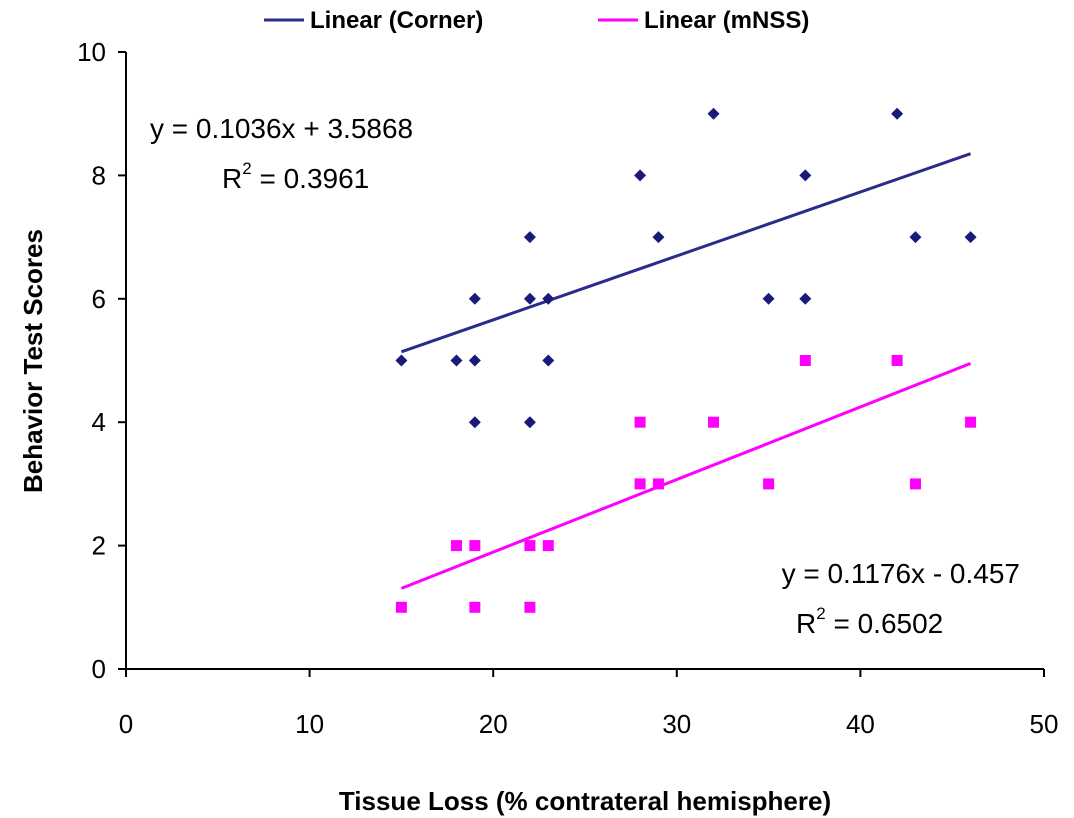 The height and width of the screenshot is (818, 1074). I want to click on r-squared-label-corner: R2 = 0.3961, so click(295, 176).